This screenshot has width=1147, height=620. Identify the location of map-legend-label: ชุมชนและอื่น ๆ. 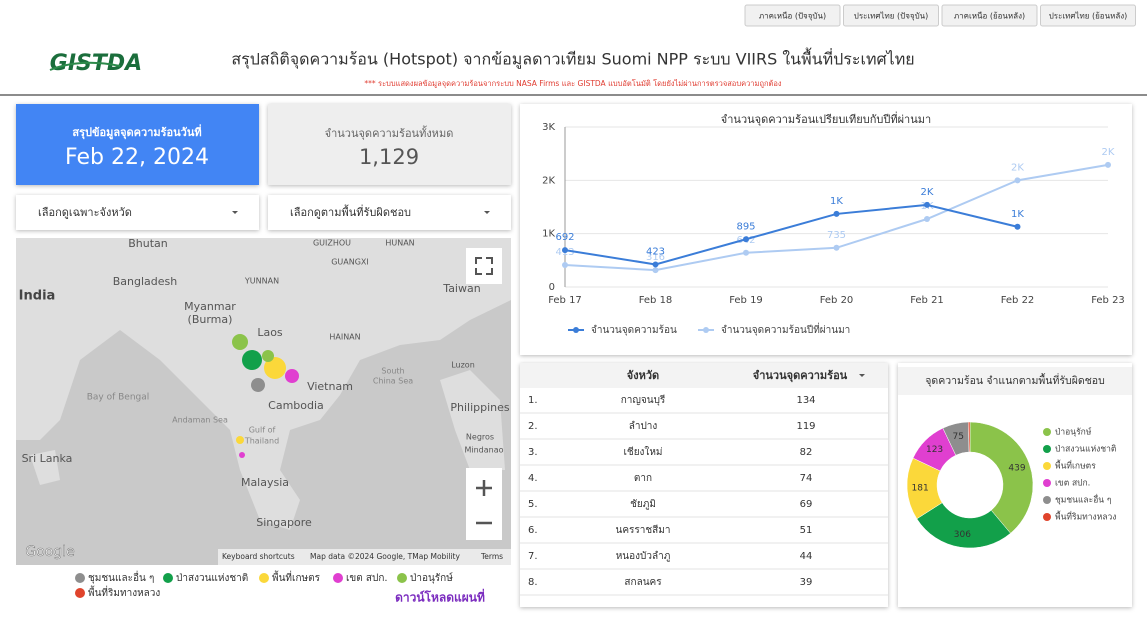
(121, 577).